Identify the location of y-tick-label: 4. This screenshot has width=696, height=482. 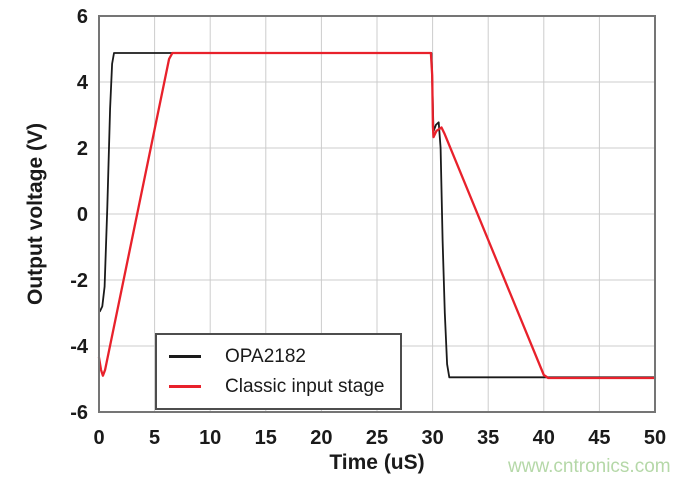
(83, 83).